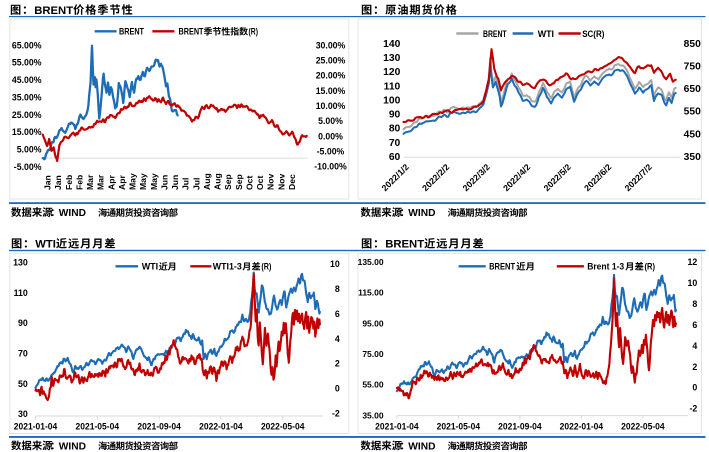  Describe the element at coordinates (373, 415) in the screenshot. I see `svg-text: 35.00` at that location.